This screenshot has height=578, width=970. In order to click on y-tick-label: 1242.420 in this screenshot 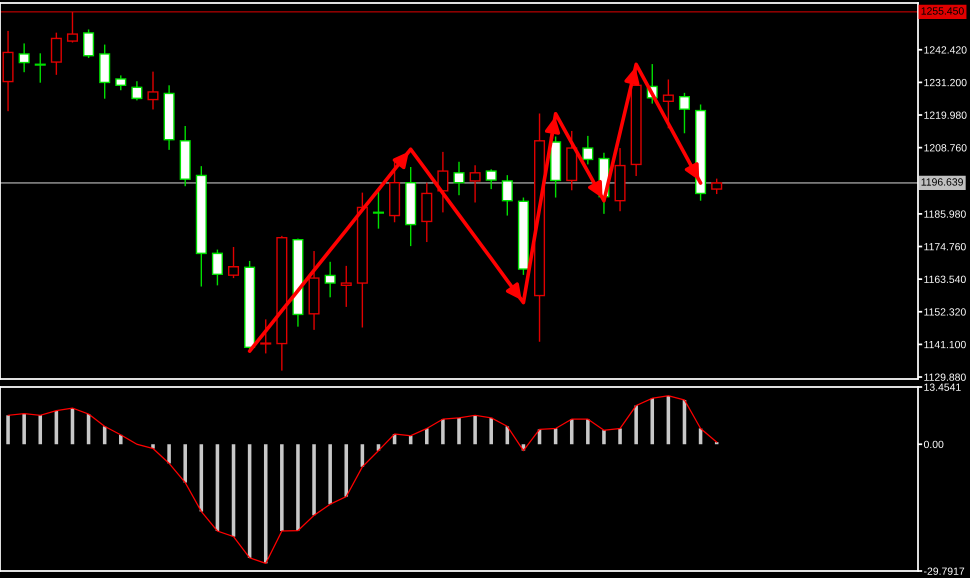, I will do `click(945, 50)`.